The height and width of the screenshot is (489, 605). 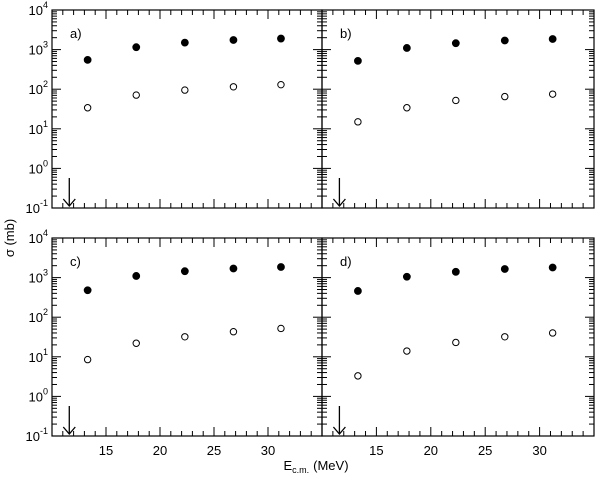 What do you see at coordinates (346, 261) in the screenshot?
I see `panel-label: d)` at bounding box center [346, 261].